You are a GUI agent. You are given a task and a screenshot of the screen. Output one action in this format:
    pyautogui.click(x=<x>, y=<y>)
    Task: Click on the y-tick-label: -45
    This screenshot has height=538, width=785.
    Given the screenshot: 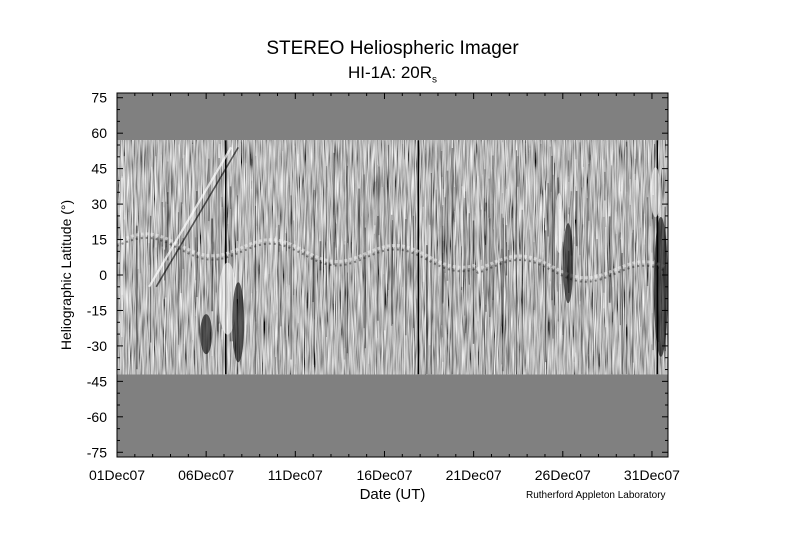 What is the action you would take?
    pyautogui.click(x=97, y=381)
    